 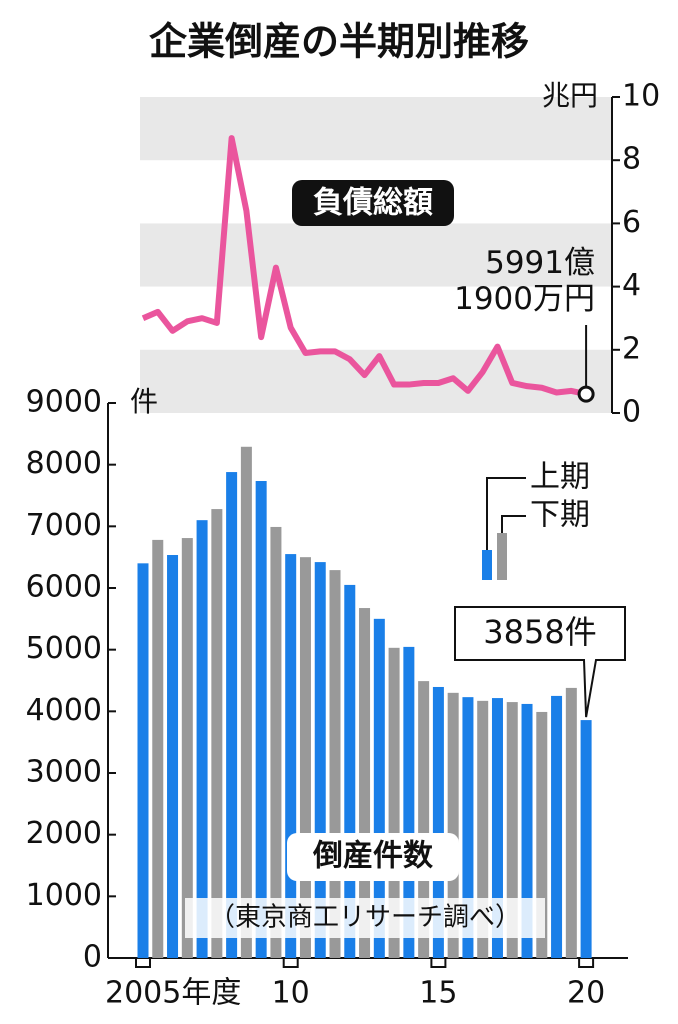 What do you see at coordinates (291, 993) in the screenshot?
I see `x-tick-label: 10` at bounding box center [291, 993].